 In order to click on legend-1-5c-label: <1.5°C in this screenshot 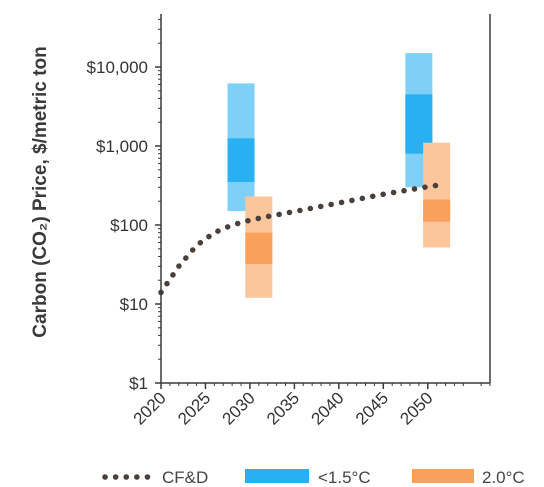, I will do `click(344, 477)`.